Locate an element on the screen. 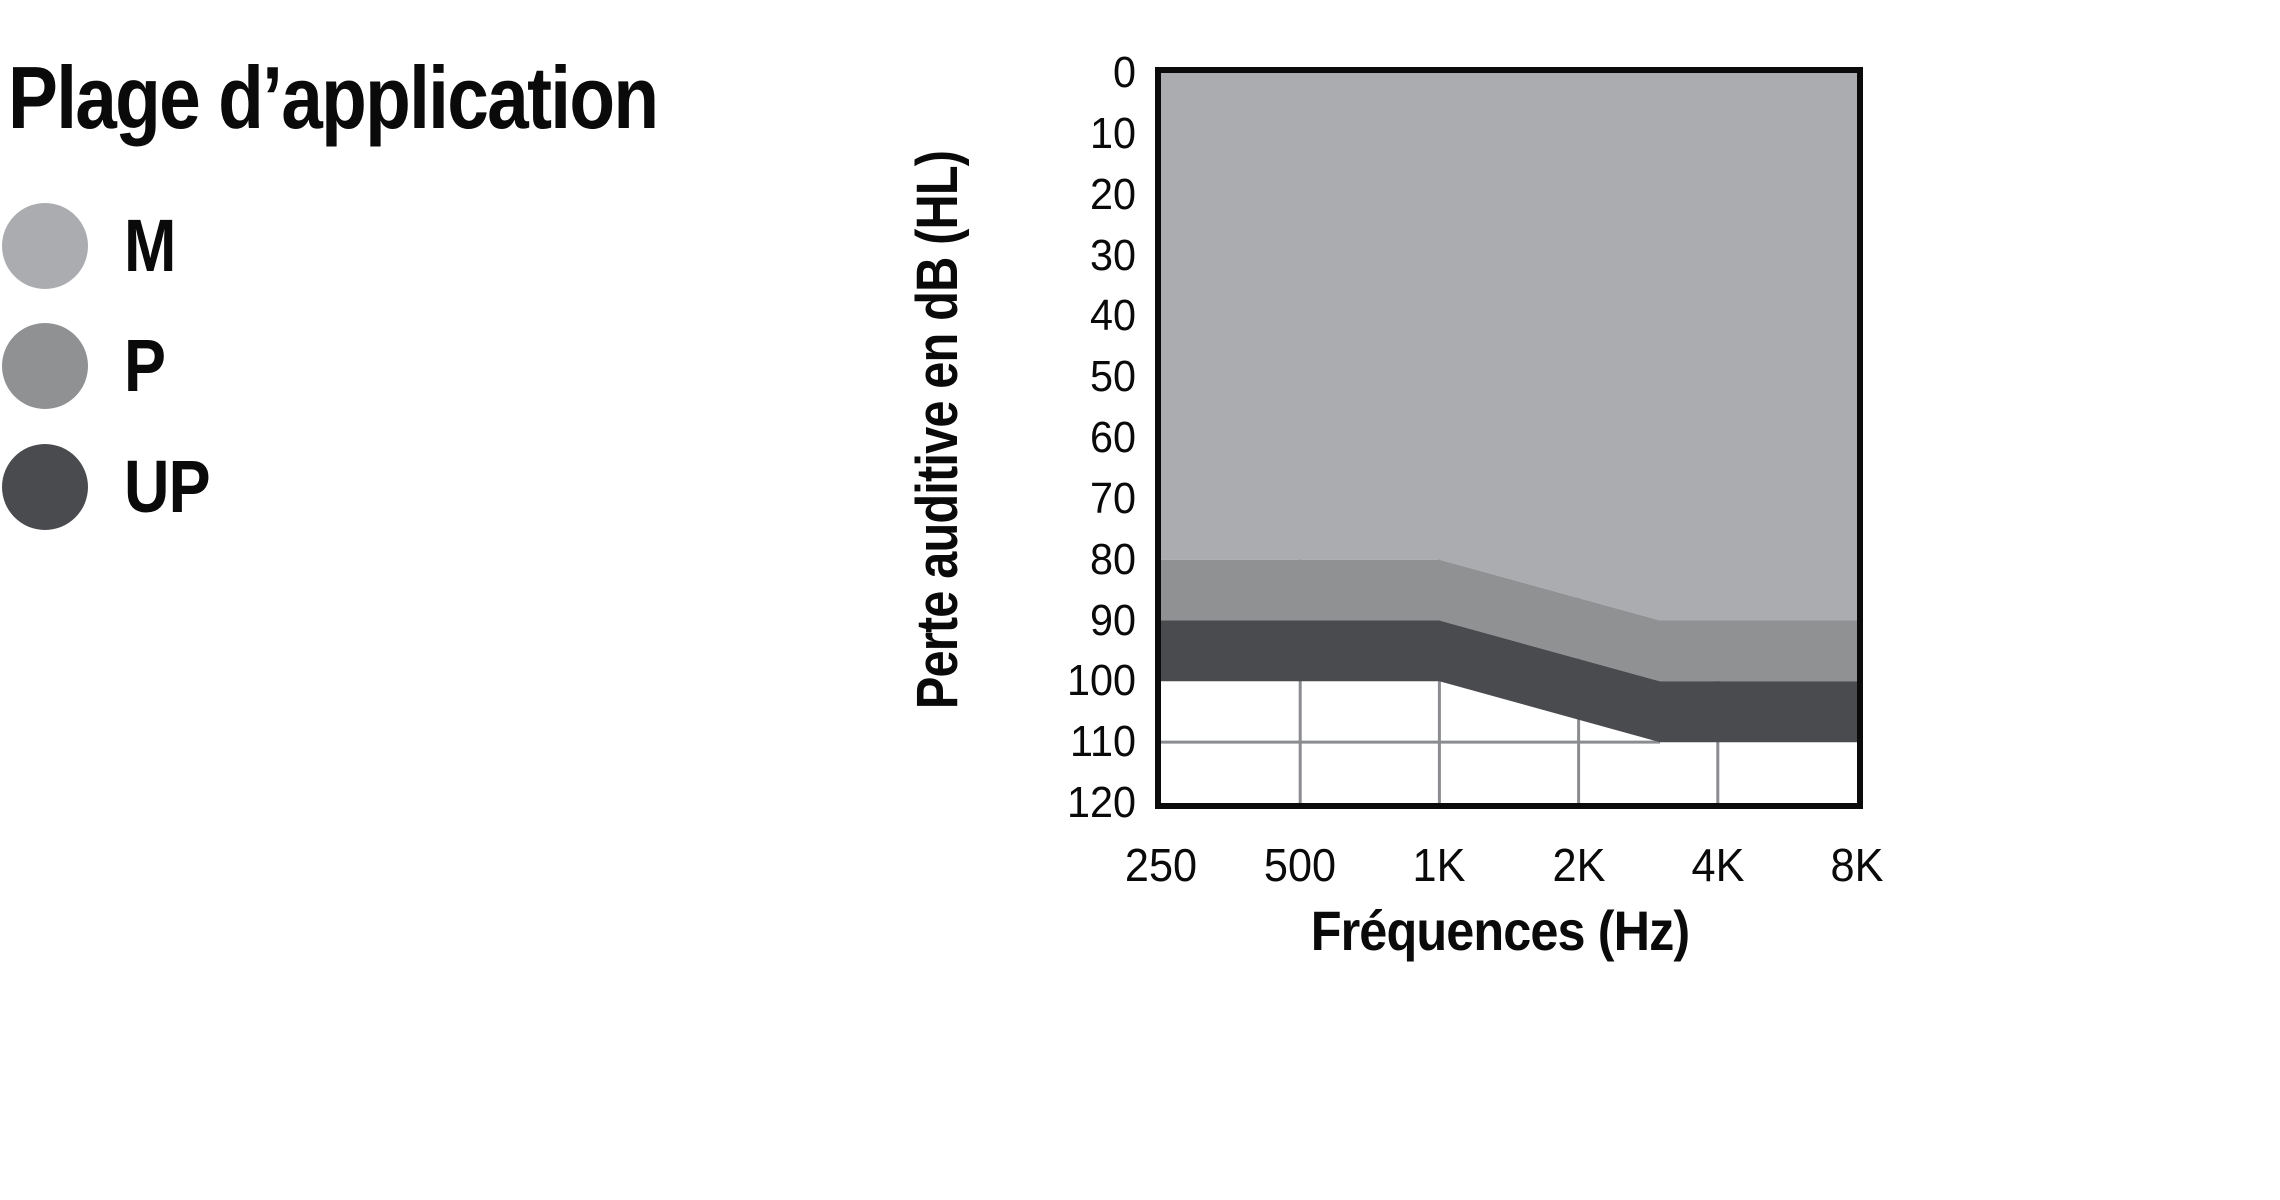 The width and height of the screenshot is (2280, 1200). y-tick-label-70: 70 is located at coordinates (1112, 498).